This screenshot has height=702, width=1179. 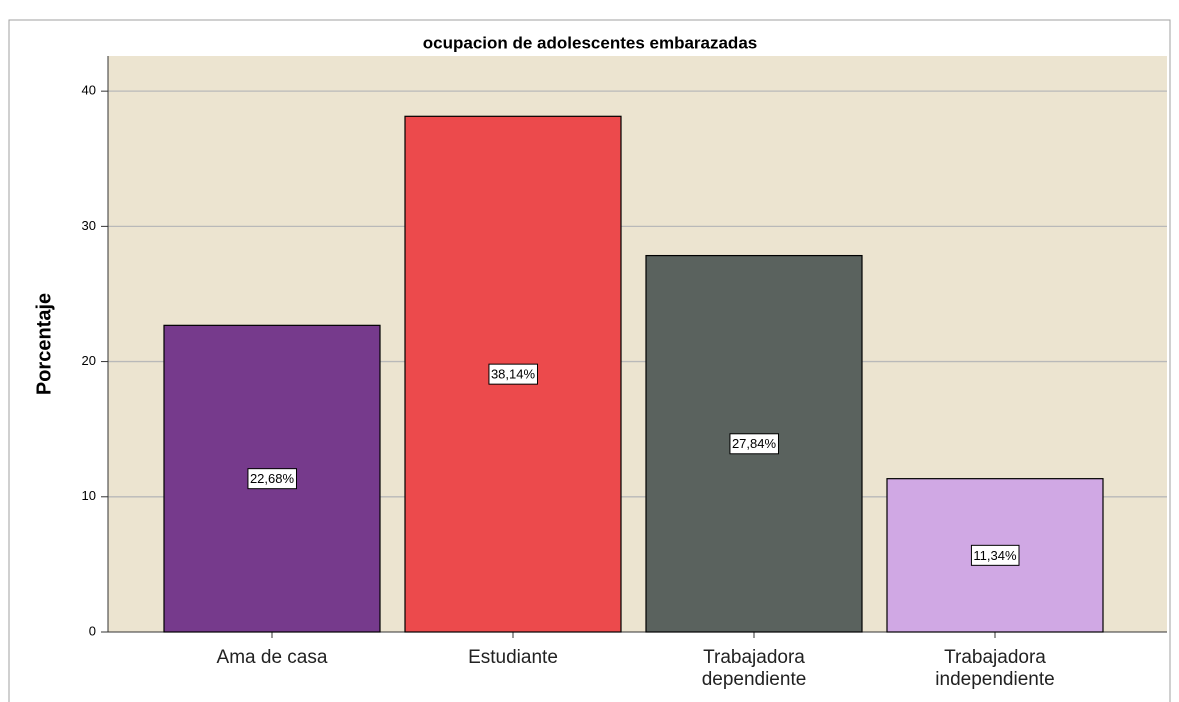 What do you see at coordinates (995, 668) in the screenshot?
I see `x-tick-label: Trabajadora independiente` at bounding box center [995, 668].